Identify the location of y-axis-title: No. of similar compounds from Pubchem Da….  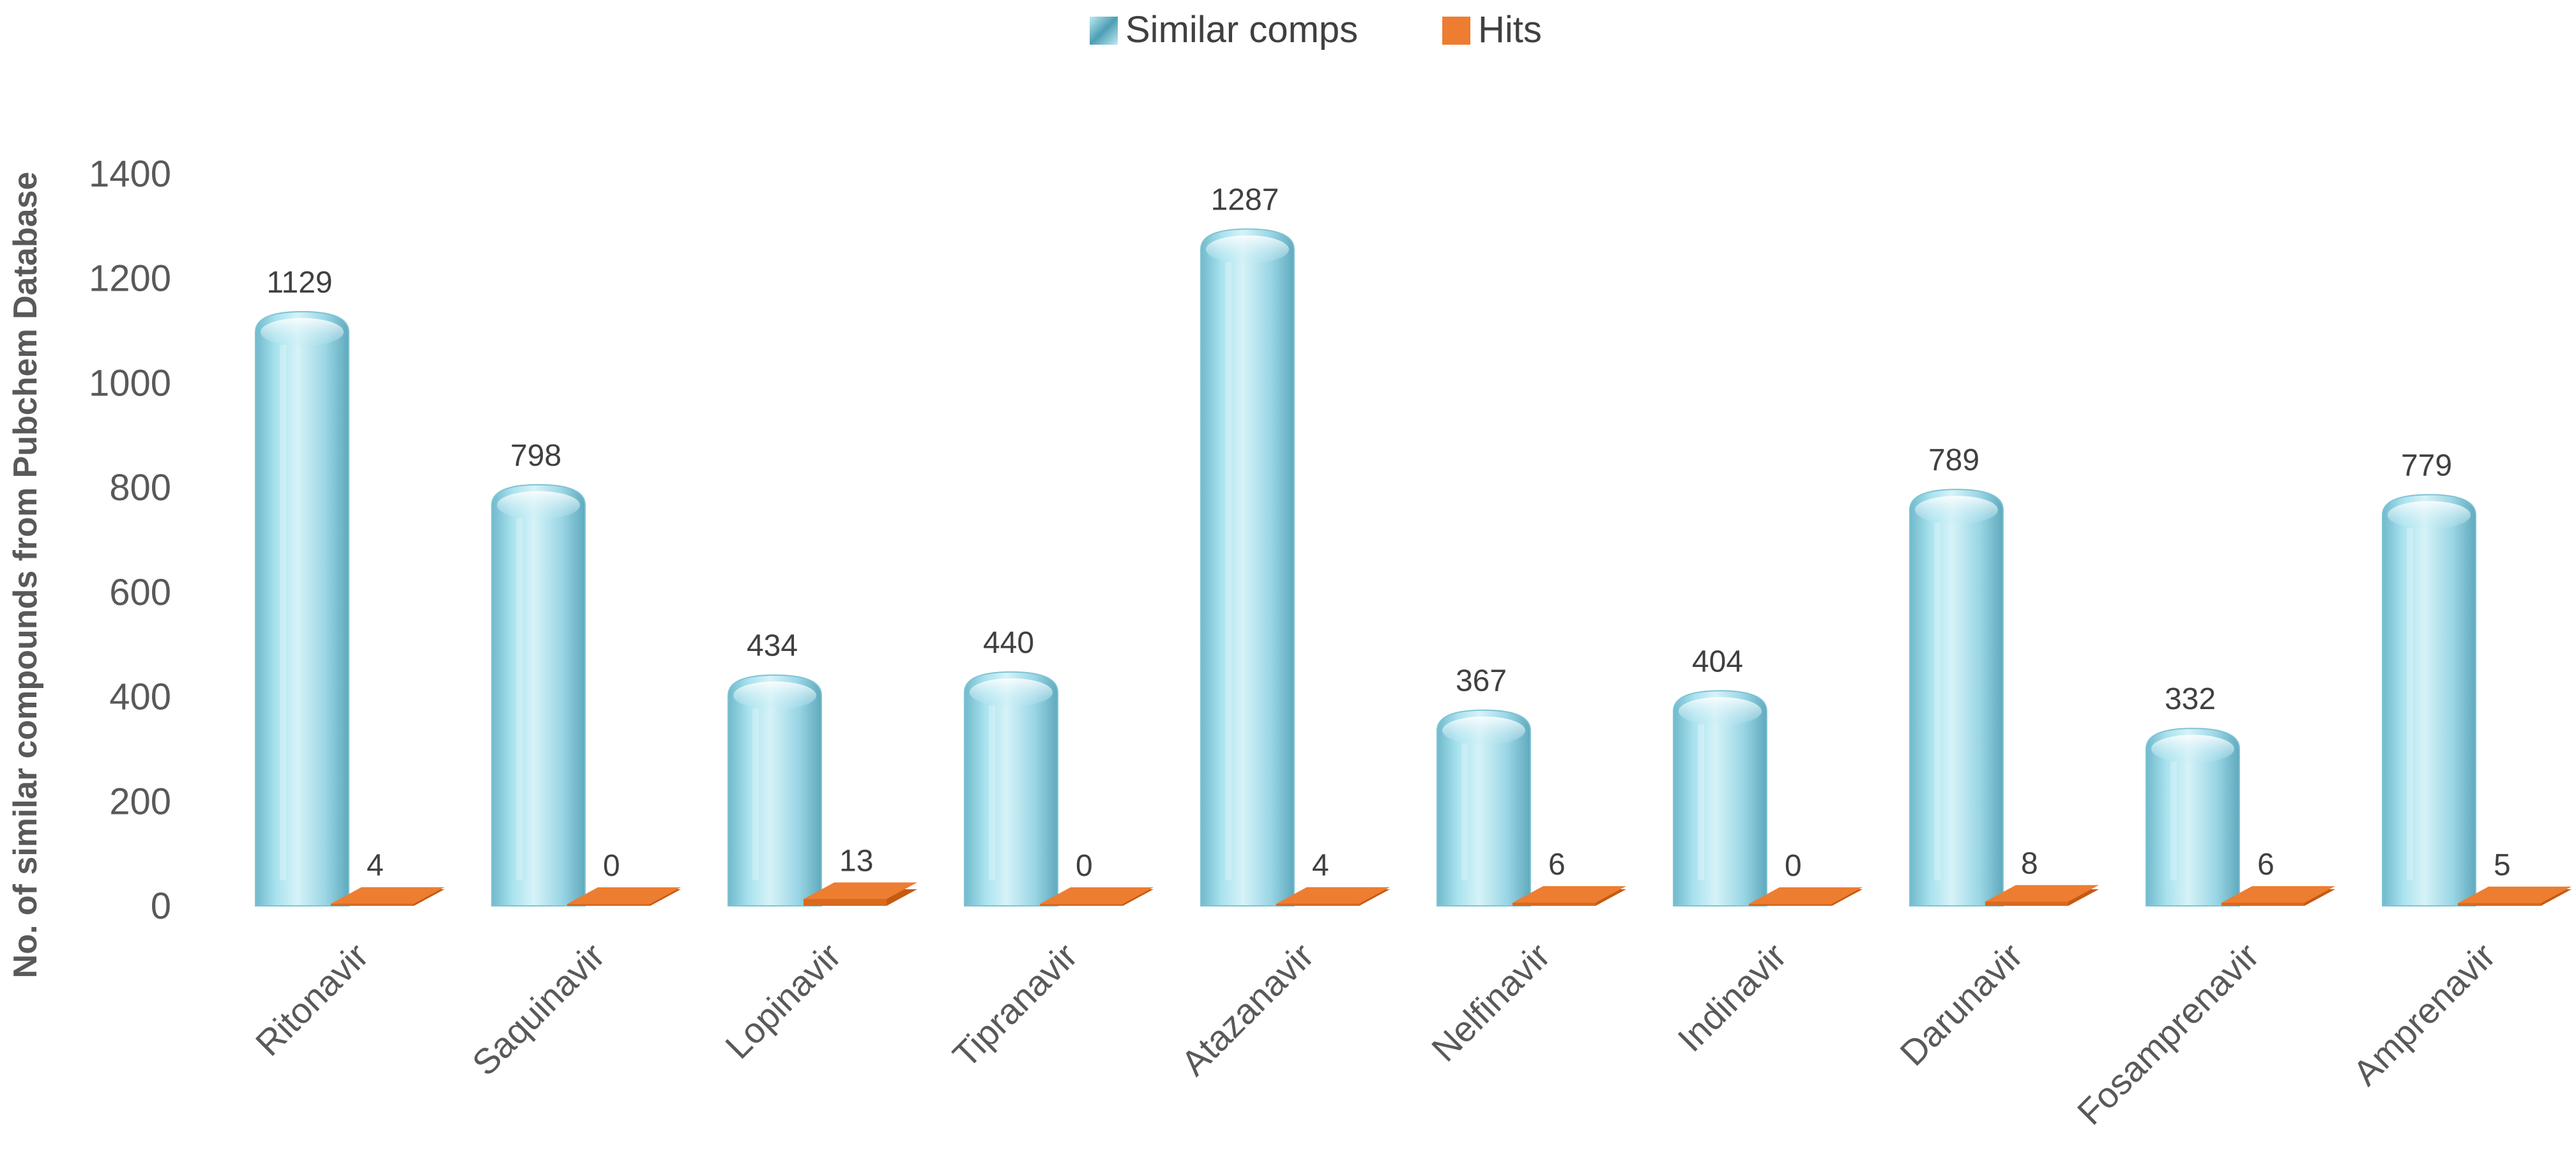
(25, 575).